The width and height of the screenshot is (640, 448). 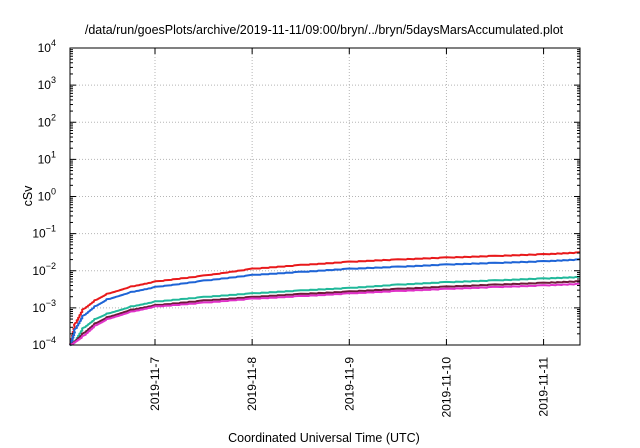 What do you see at coordinates (44, 306) in the screenshot?
I see `y-tick-label: 10⁻³` at bounding box center [44, 306].